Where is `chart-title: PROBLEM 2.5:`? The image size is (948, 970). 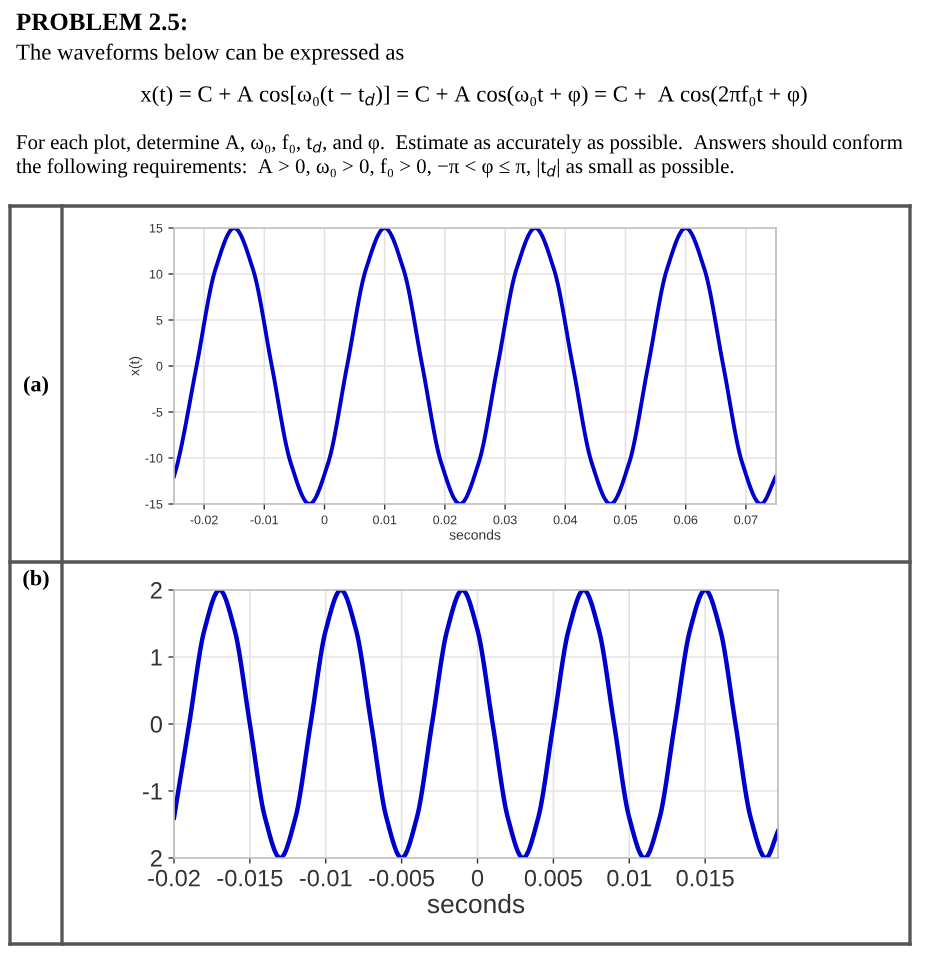
chart-title: PROBLEM 2.5: is located at coordinates (101, 22).